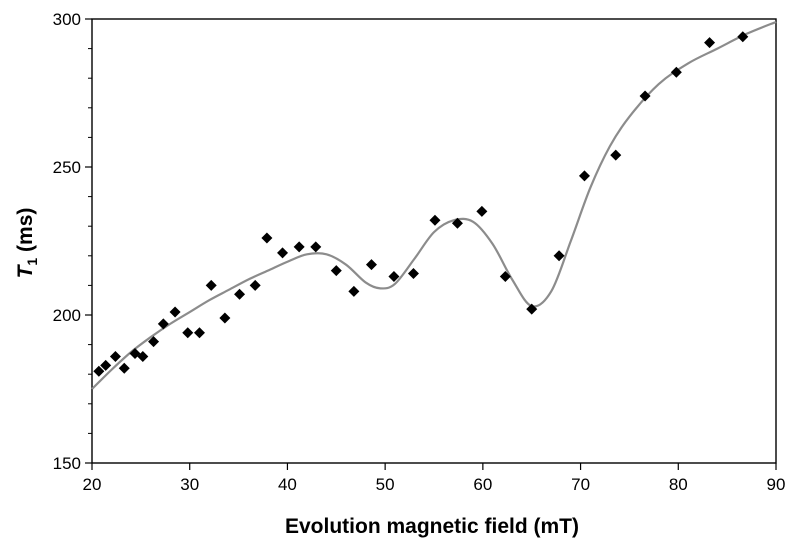  I want to click on y-axis-title-unit: (ms), so click(25, 233).